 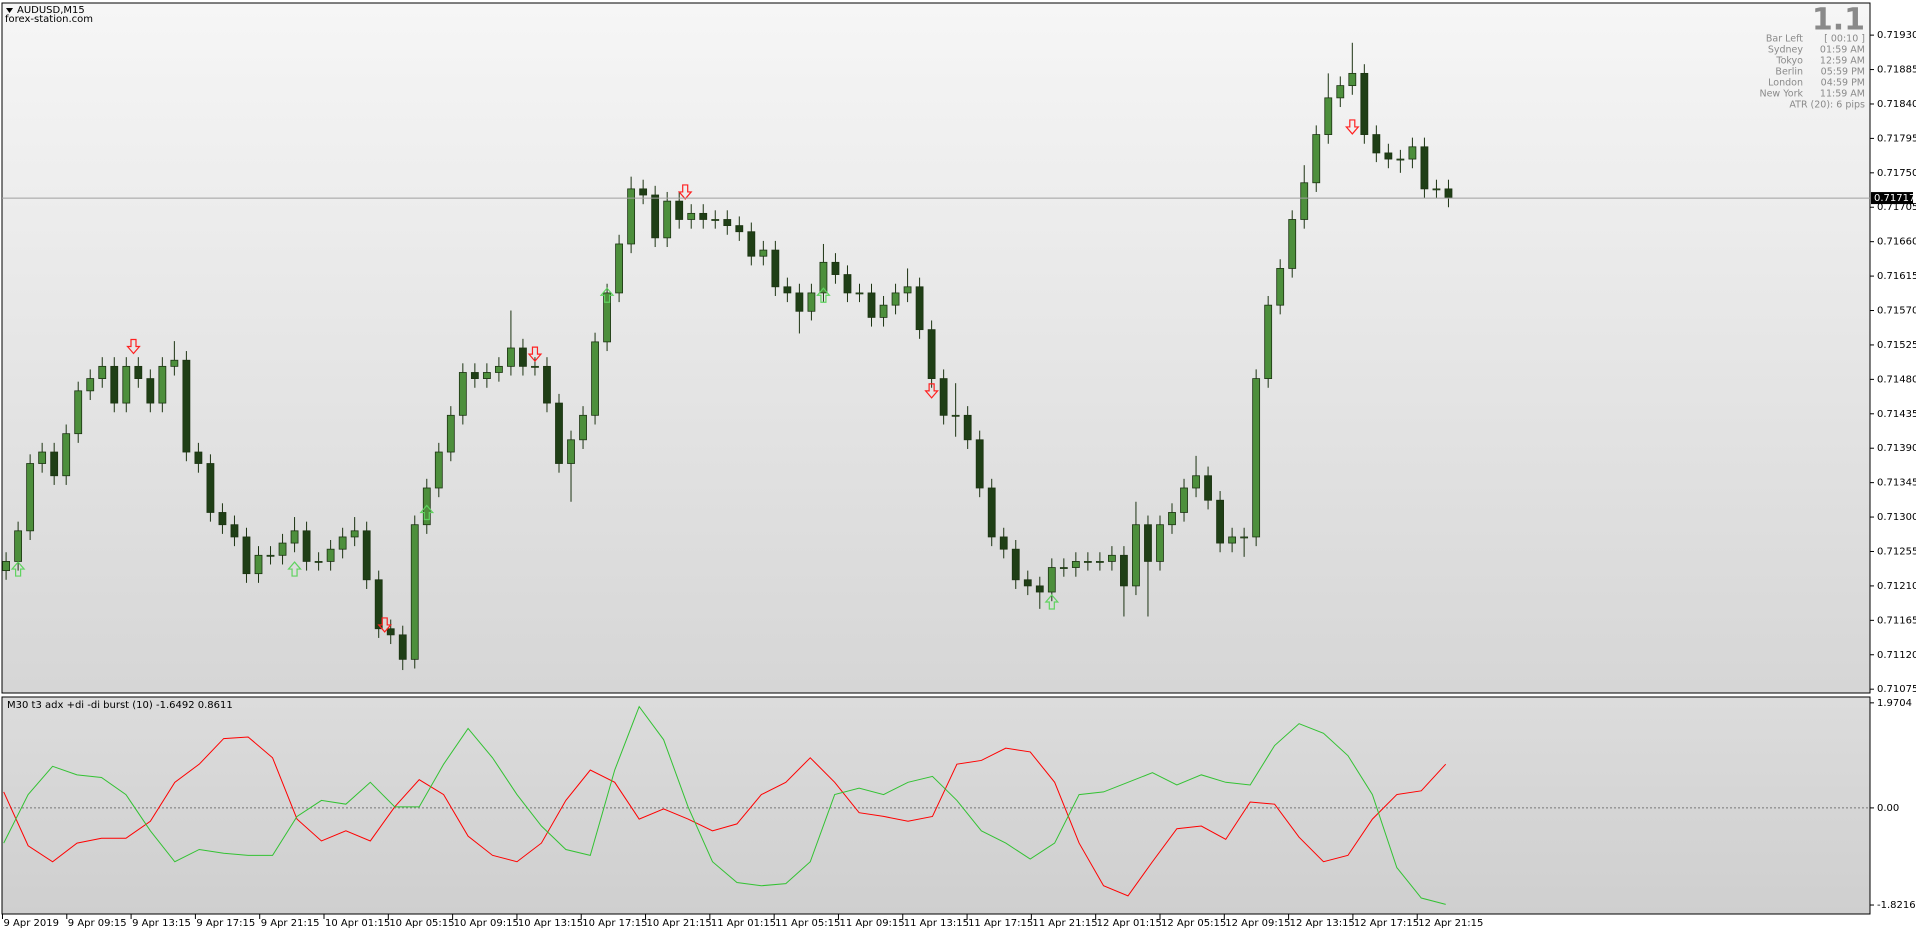 I want to click on info-label: Tokyo, so click(x=1789, y=61).